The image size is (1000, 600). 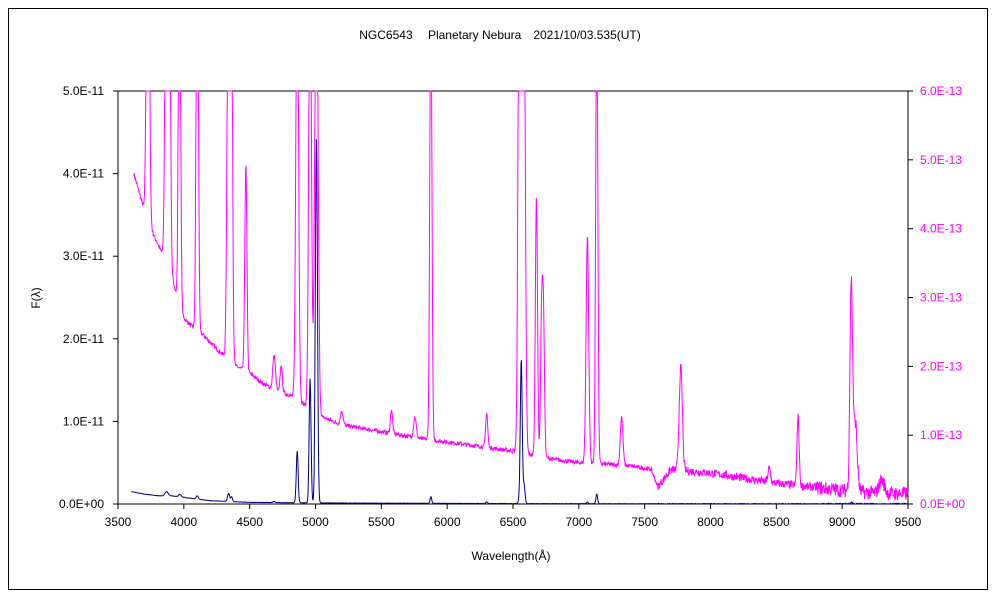 What do you see at coordinates (83, 174) in the screenshot?
I see `y-left-tick-label: 4.0E-11` at bounding box center [83, 174].